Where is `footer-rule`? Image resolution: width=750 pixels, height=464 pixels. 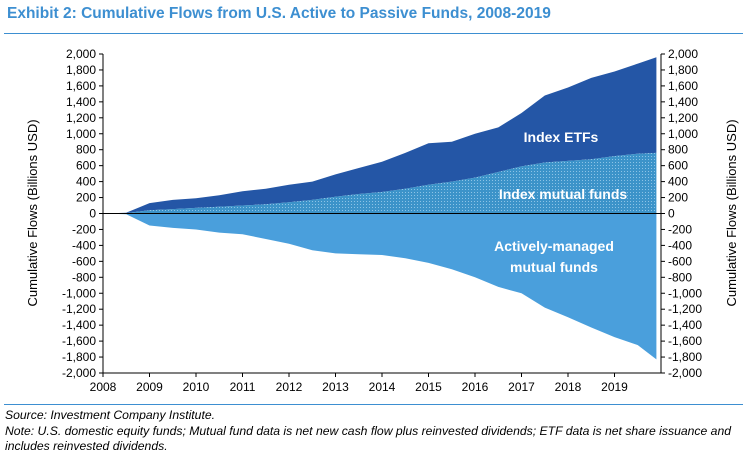
footer-rule is located at coordinates (373, 404).